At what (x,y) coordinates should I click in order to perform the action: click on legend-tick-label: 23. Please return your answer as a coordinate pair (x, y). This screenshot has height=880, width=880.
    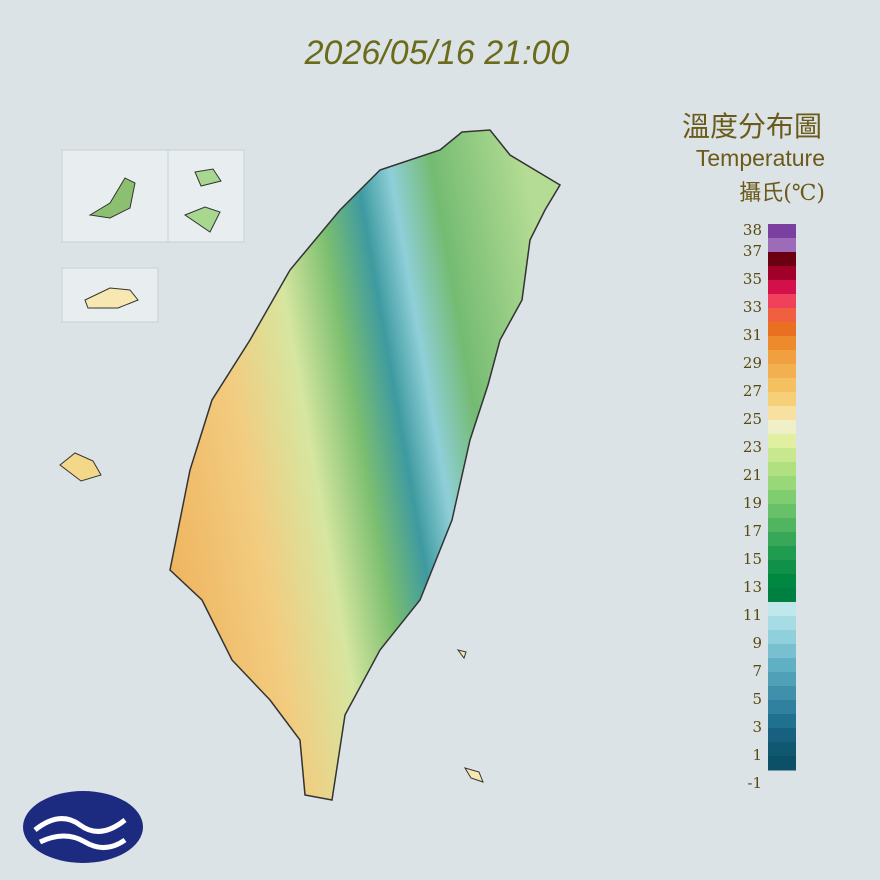
    Looking at the image, I should click on (752, 447).